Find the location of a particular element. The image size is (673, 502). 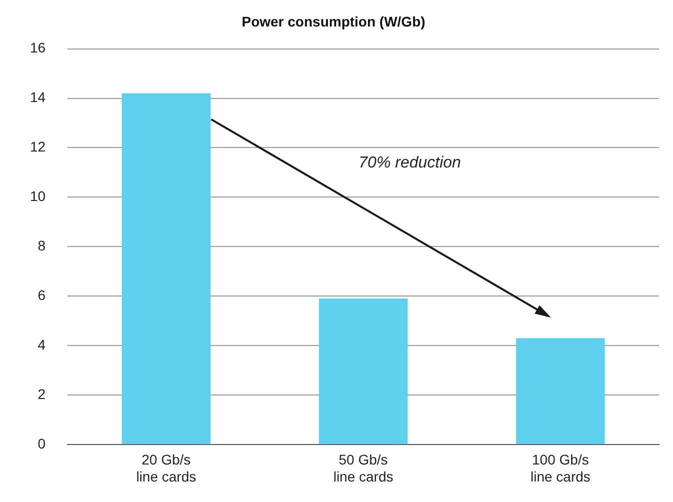

y-tick-label: 12 is located at coordinates (38, 146).